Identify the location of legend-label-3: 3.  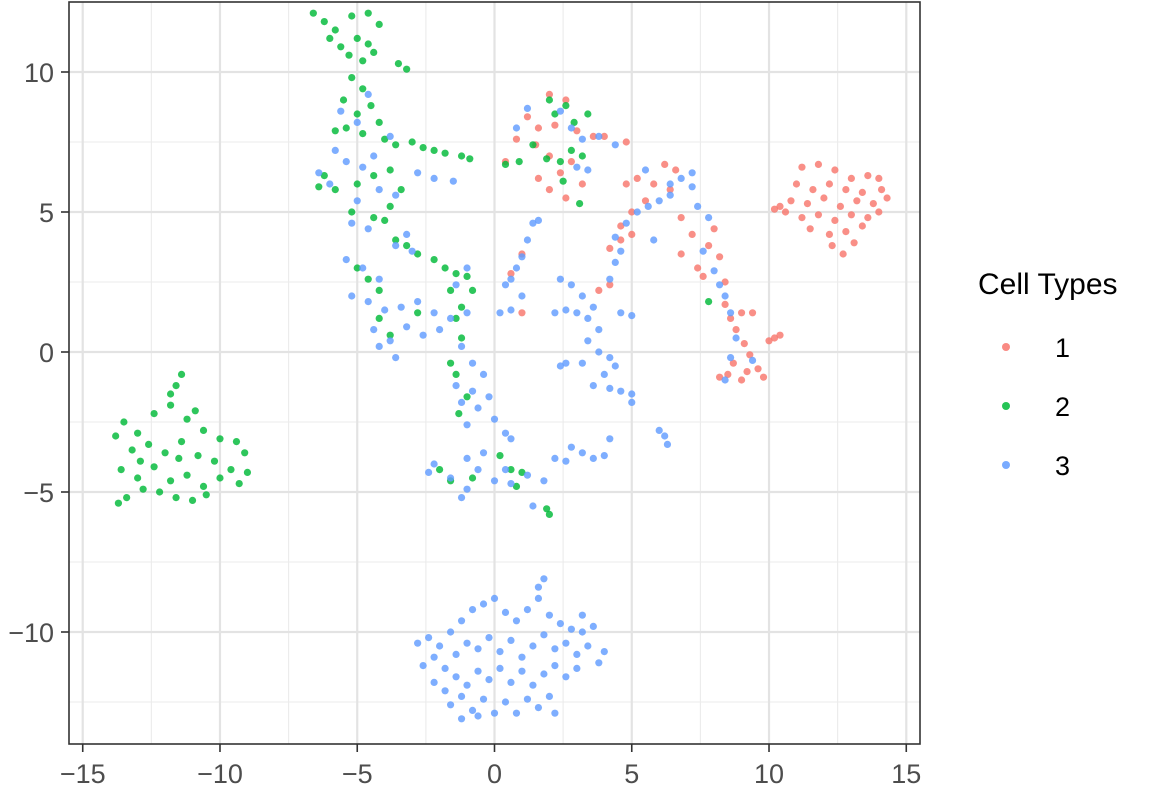
(1062, 466).